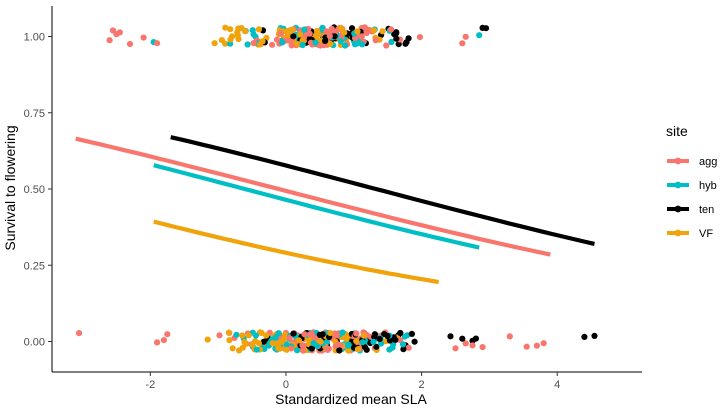 The width and height of the screenshot is (724, 411). Describe the element at coordinates (286, 385) in the screenshot. I see `x-tick-label: 0` at that location.